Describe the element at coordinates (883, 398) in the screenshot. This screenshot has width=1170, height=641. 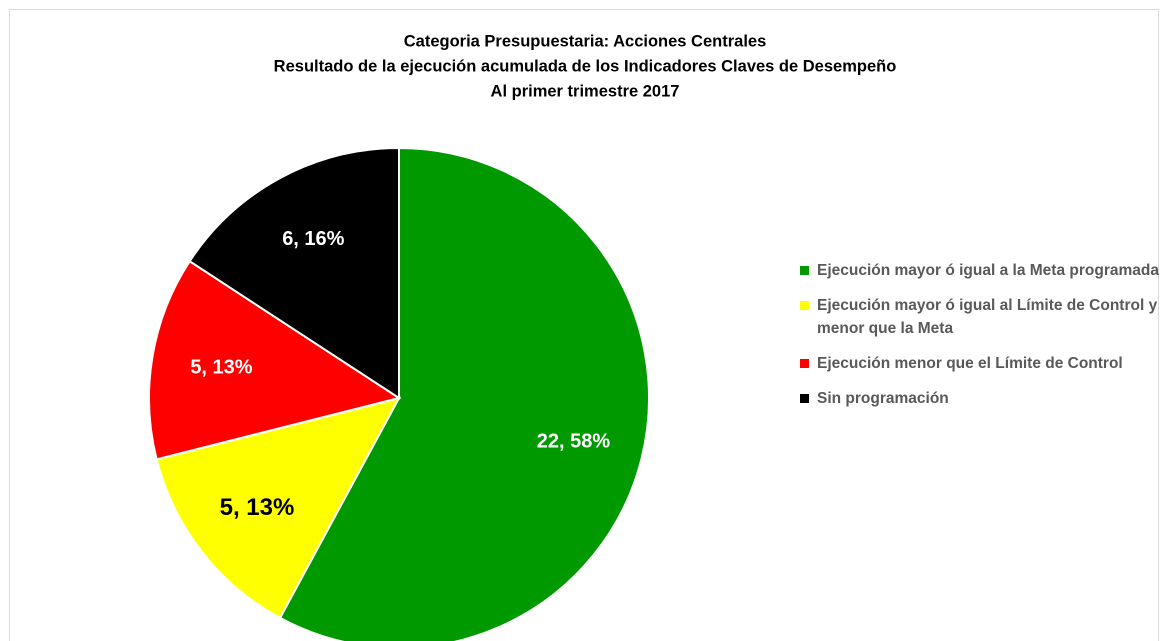
I see `legend-label: Sin programación` at that location.